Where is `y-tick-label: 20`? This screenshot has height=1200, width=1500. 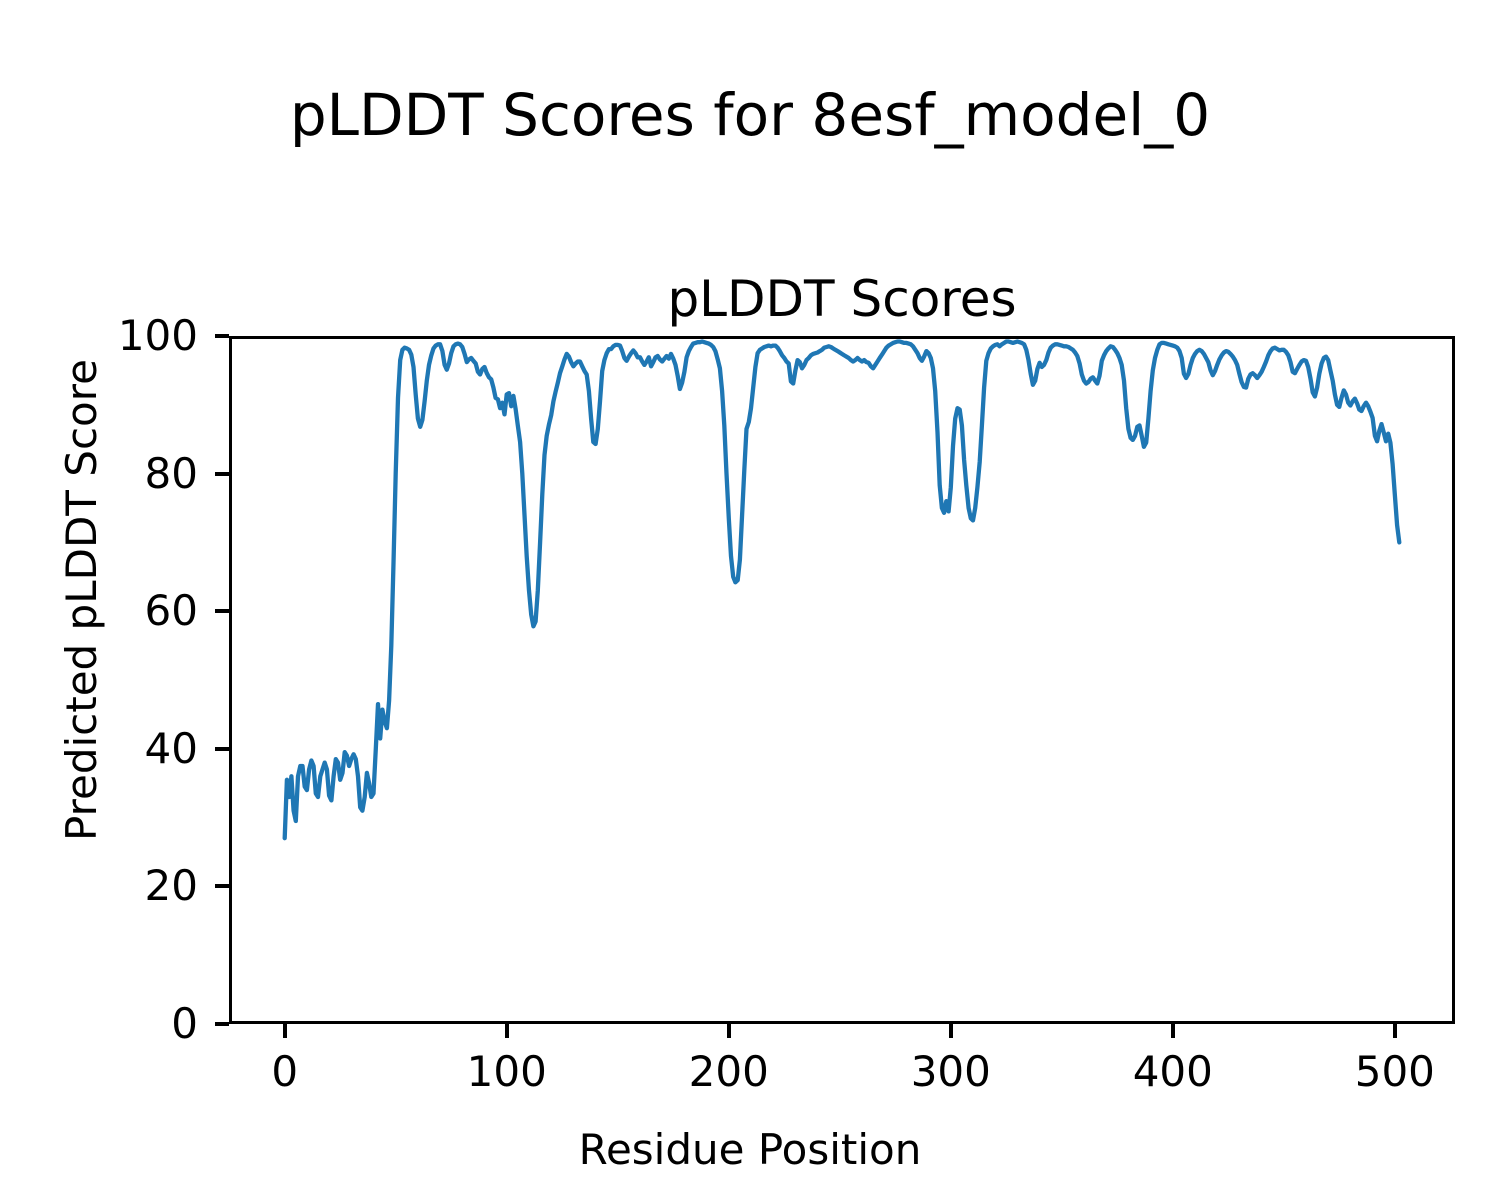 y-tick-label: 20 is located at coordinates (171, 886).